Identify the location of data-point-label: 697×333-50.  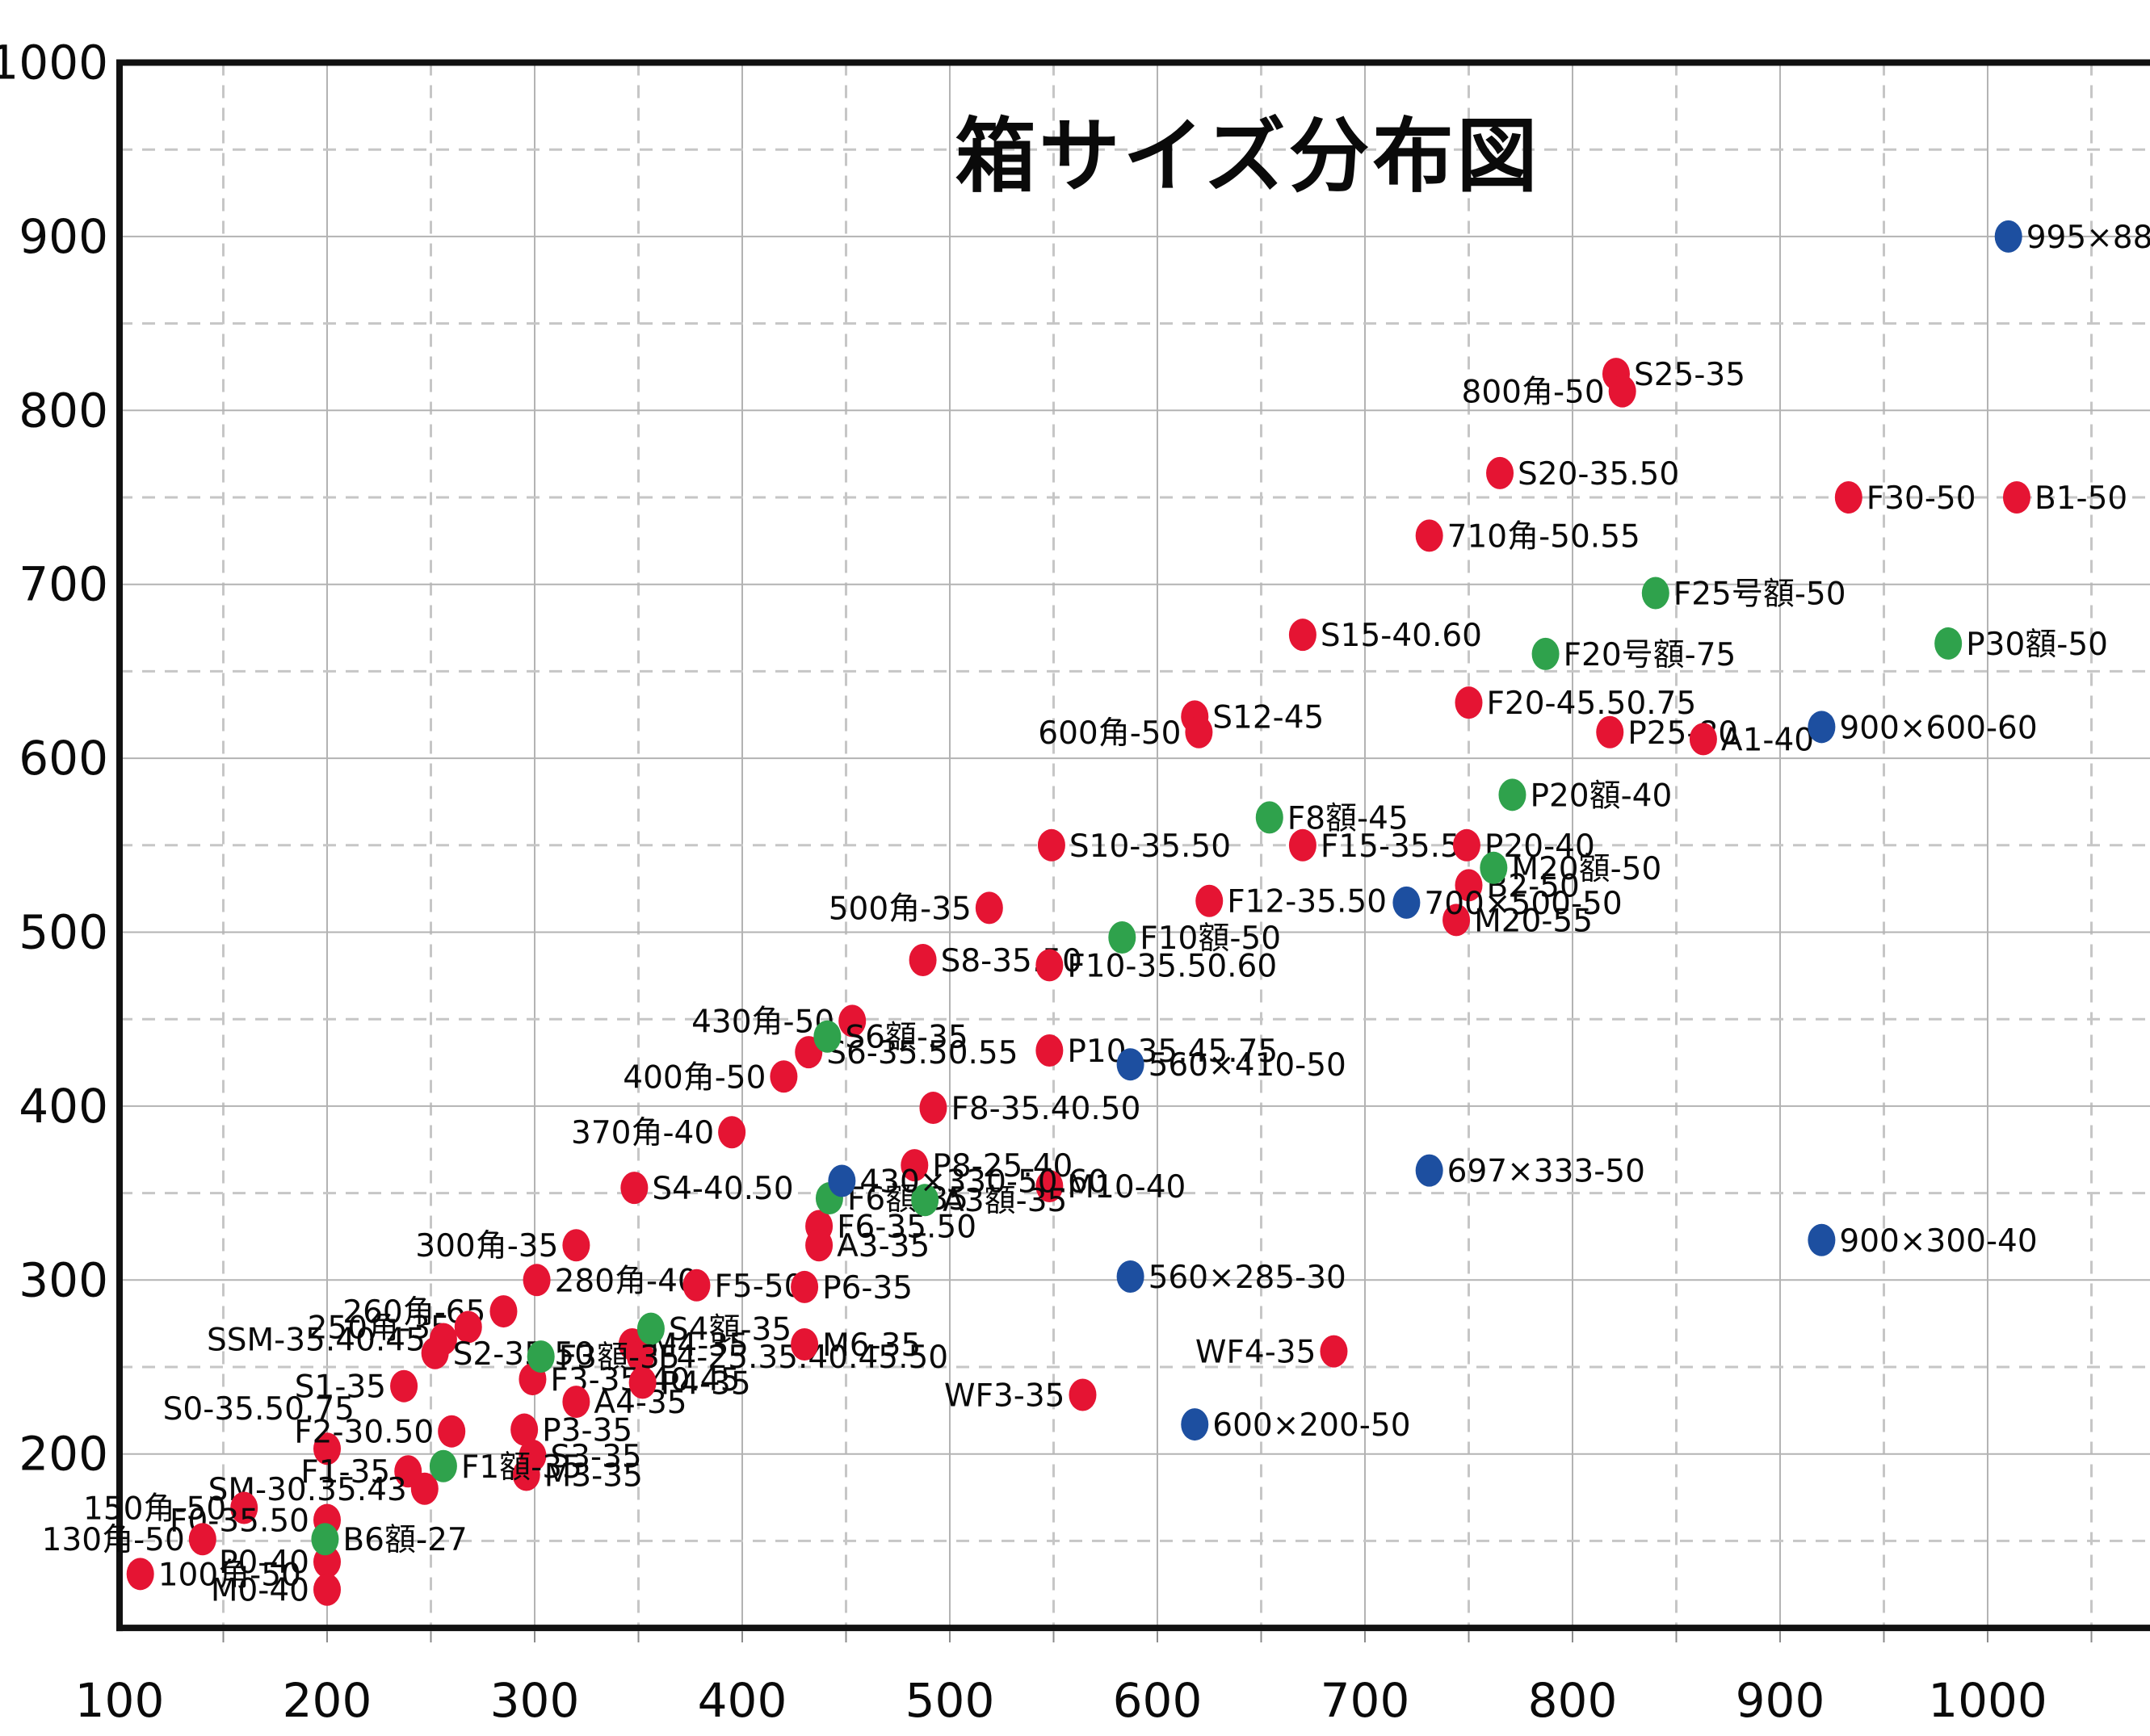
(1546, 1172).